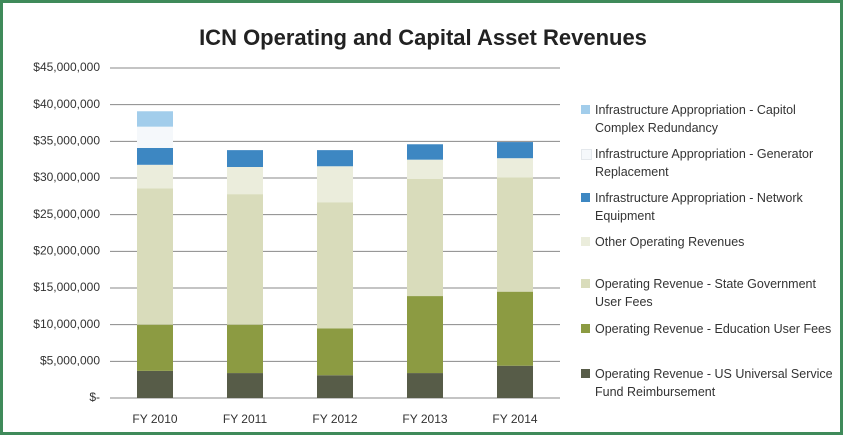 This screenshot has height=435, width=843. Describe the element at coordinates (514, 419) in the screenshot. I see `x-tick-label: FY 2014` at that location.